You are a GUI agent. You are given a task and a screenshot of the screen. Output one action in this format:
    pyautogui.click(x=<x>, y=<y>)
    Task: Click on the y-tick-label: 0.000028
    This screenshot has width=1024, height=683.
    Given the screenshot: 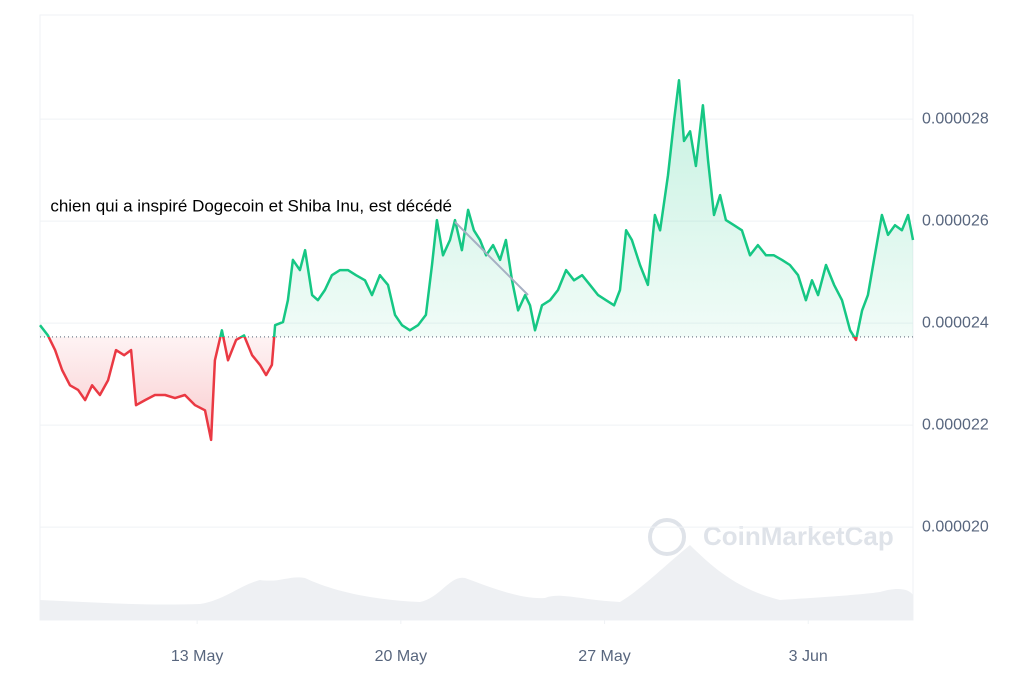 What is the action you would take?
    pyautogui.click(x=955, y=118)
    